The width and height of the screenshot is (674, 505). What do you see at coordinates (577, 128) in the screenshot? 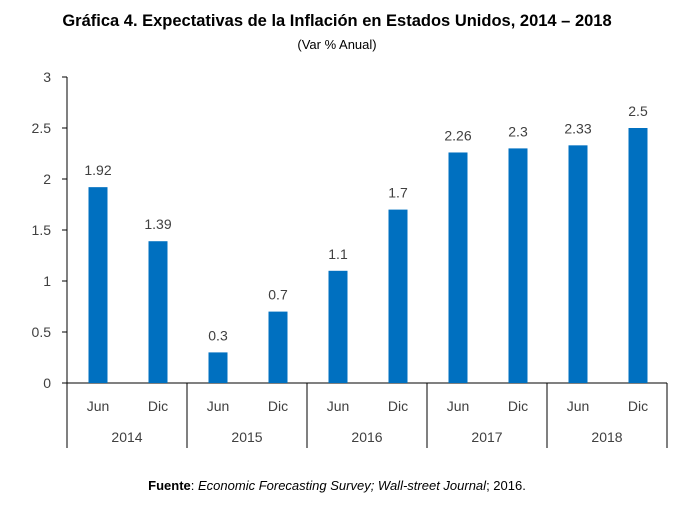
I see `data-label: 2.33` at bounding box center [577, 128].